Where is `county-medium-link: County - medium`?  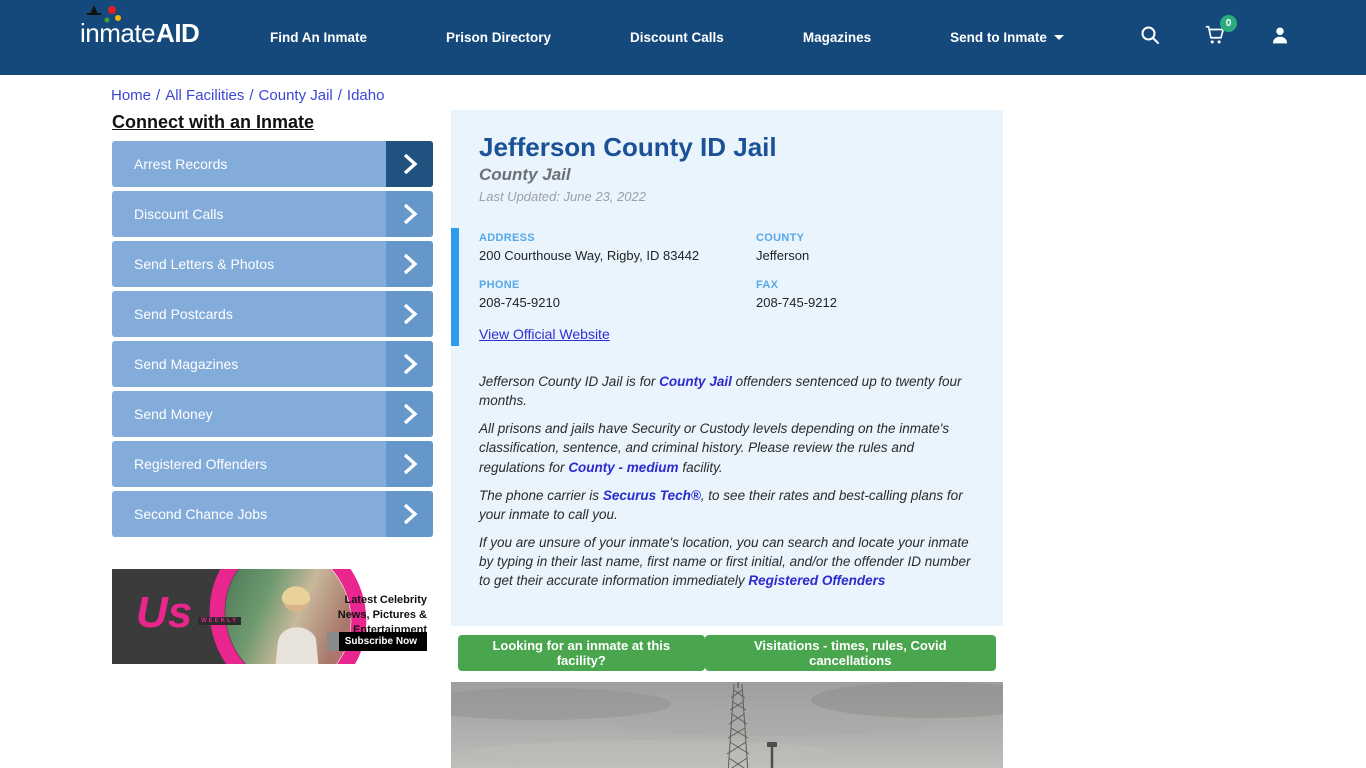 county-medium-link: County - medium is located at coordinates (623, 467).